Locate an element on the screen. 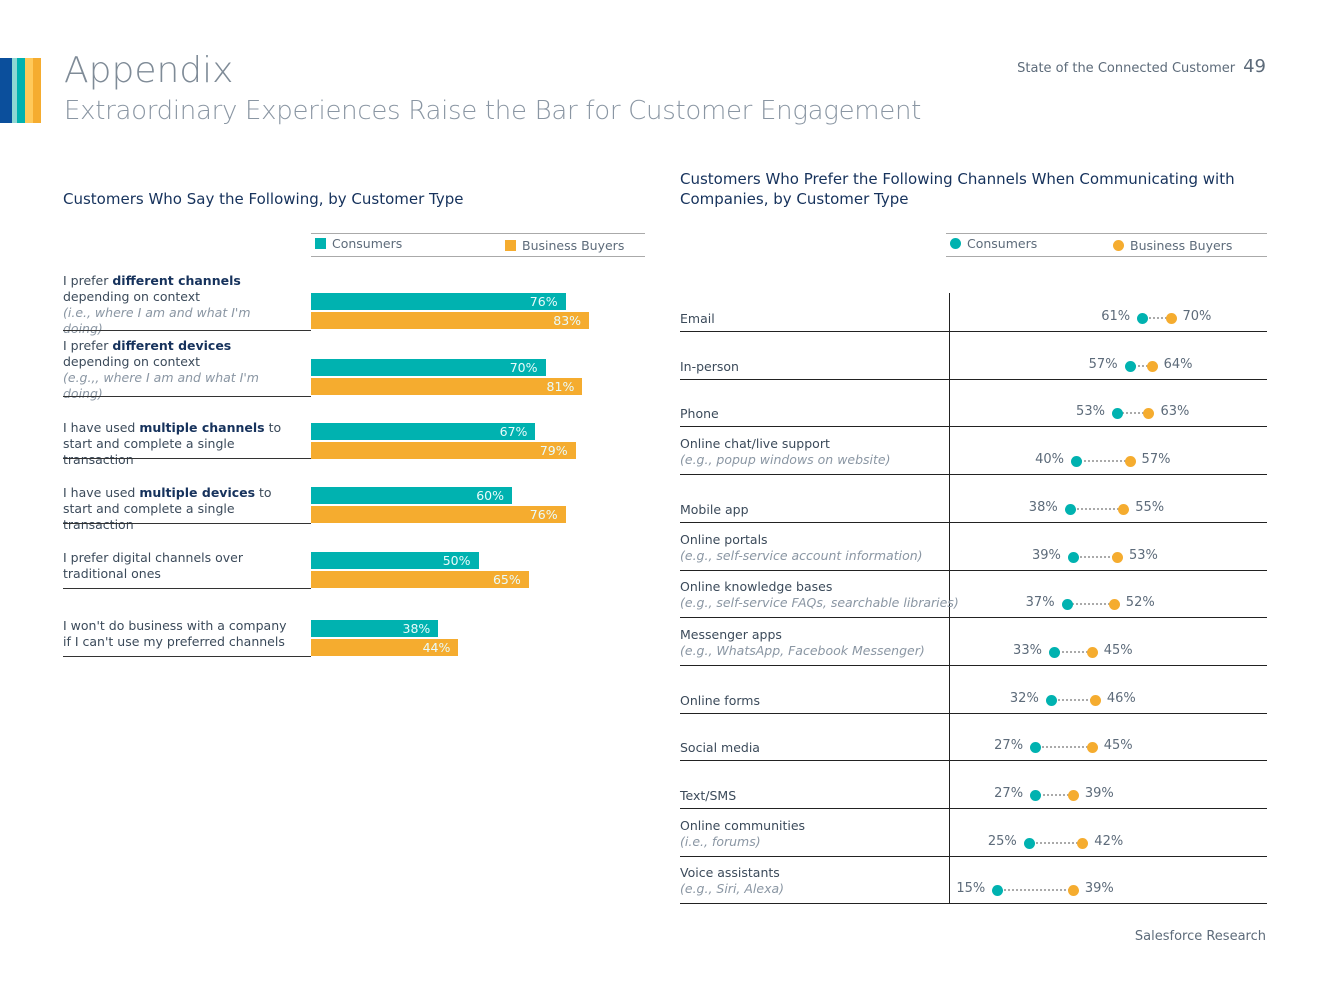 The image size is (1333, 1000). consumer-bar: 60% is located at coordinates (411, 495).